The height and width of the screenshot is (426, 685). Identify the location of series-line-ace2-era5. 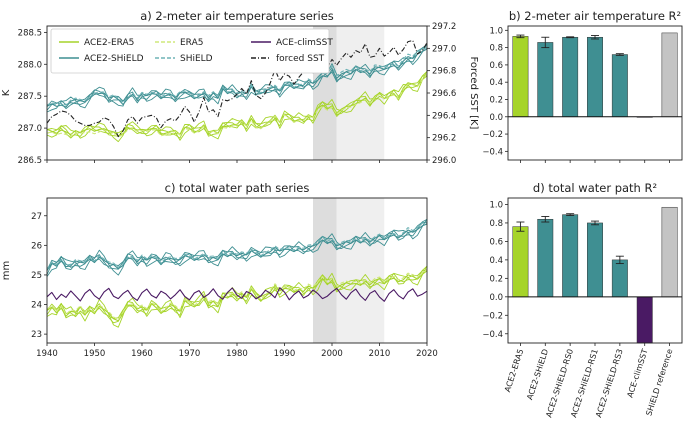
(237, 296).